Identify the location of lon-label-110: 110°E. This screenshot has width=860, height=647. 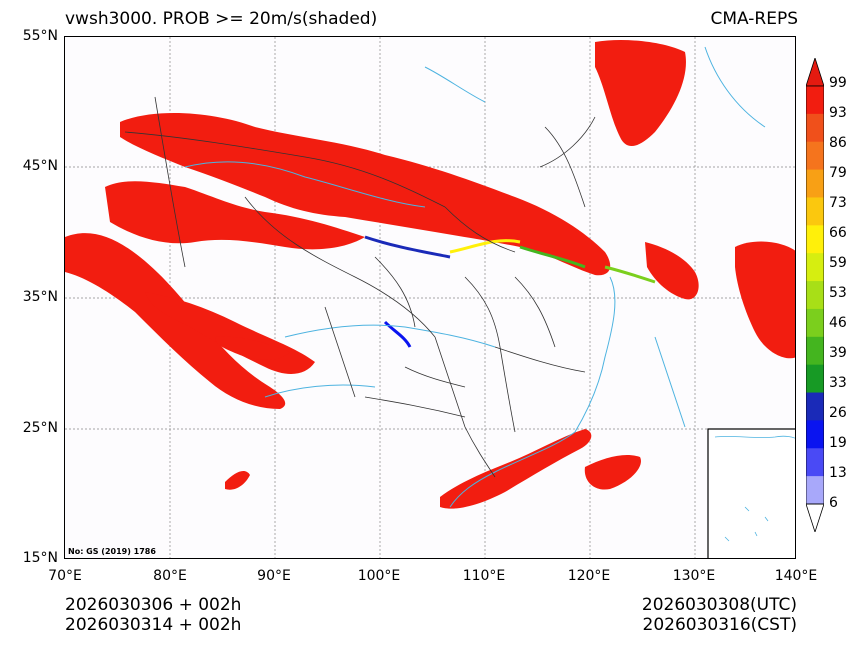
(484, 576).